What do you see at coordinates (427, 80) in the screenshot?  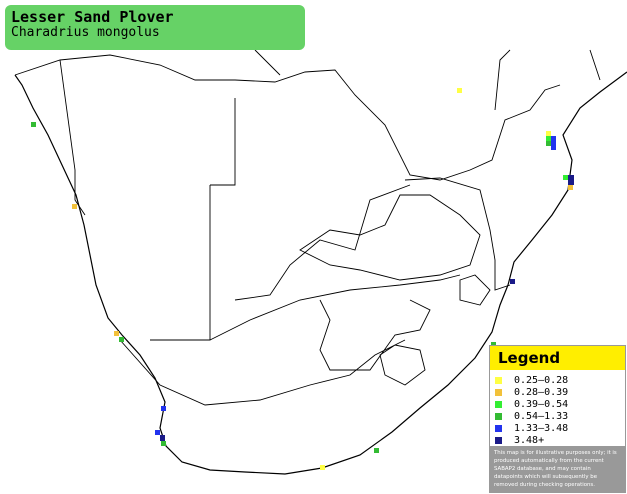 I see `country-border` at bounding box center [427, 80].